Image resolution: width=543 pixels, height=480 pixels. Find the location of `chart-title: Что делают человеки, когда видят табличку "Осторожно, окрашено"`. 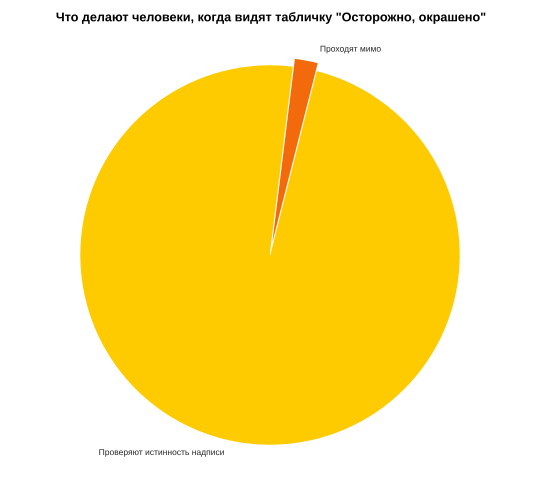

chart-title: Что делают человеки, когда видят табличку "Осторожно, окрашено" is located at coordinates (271, 18).